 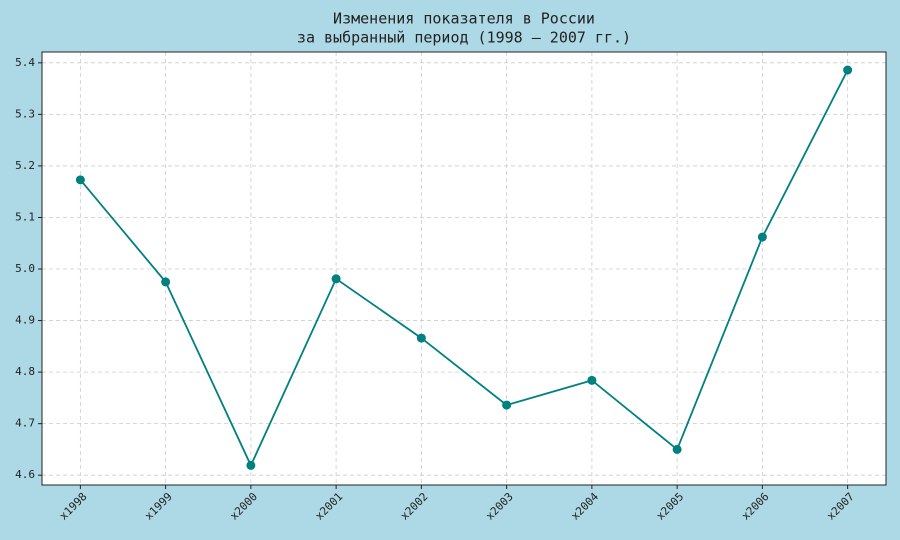 What do you see at coordinates (25, 474) in the screenshot?
I see `y-tick-label: 4.6` at bounding box center [25, 474].